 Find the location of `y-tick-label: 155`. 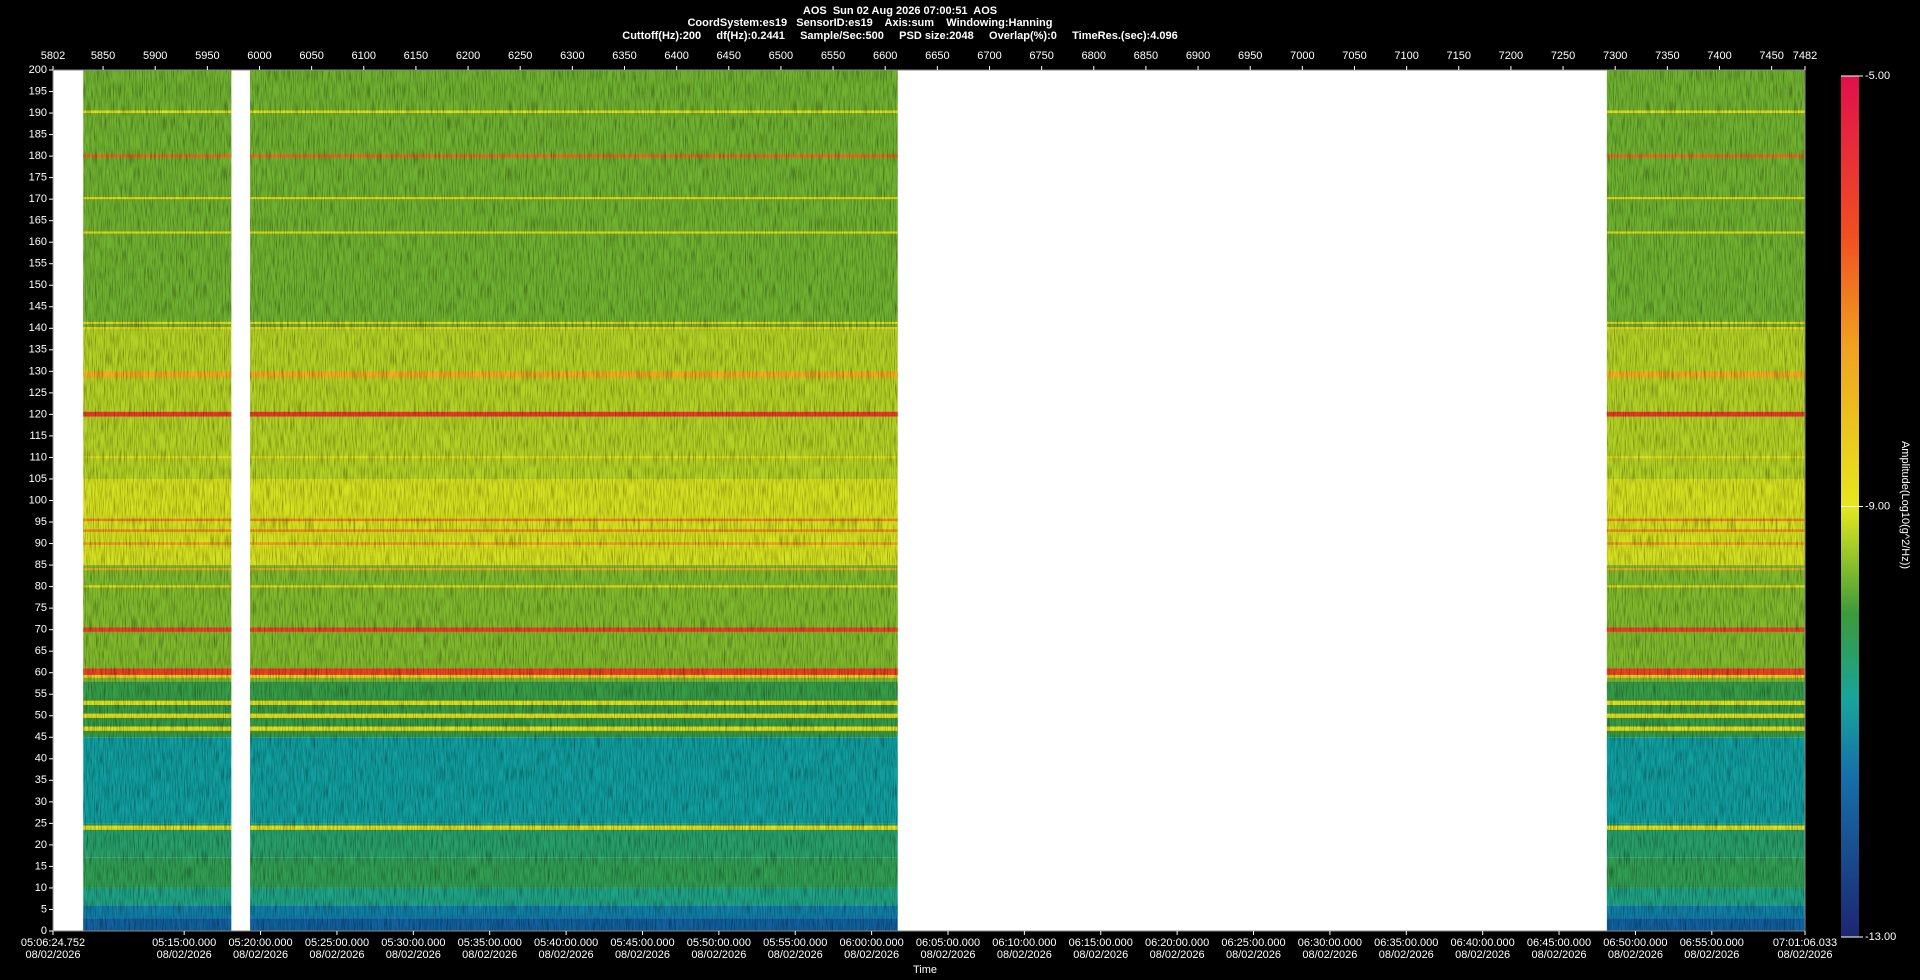

y-tick-label: 155 is located at coordinates (38, 264).